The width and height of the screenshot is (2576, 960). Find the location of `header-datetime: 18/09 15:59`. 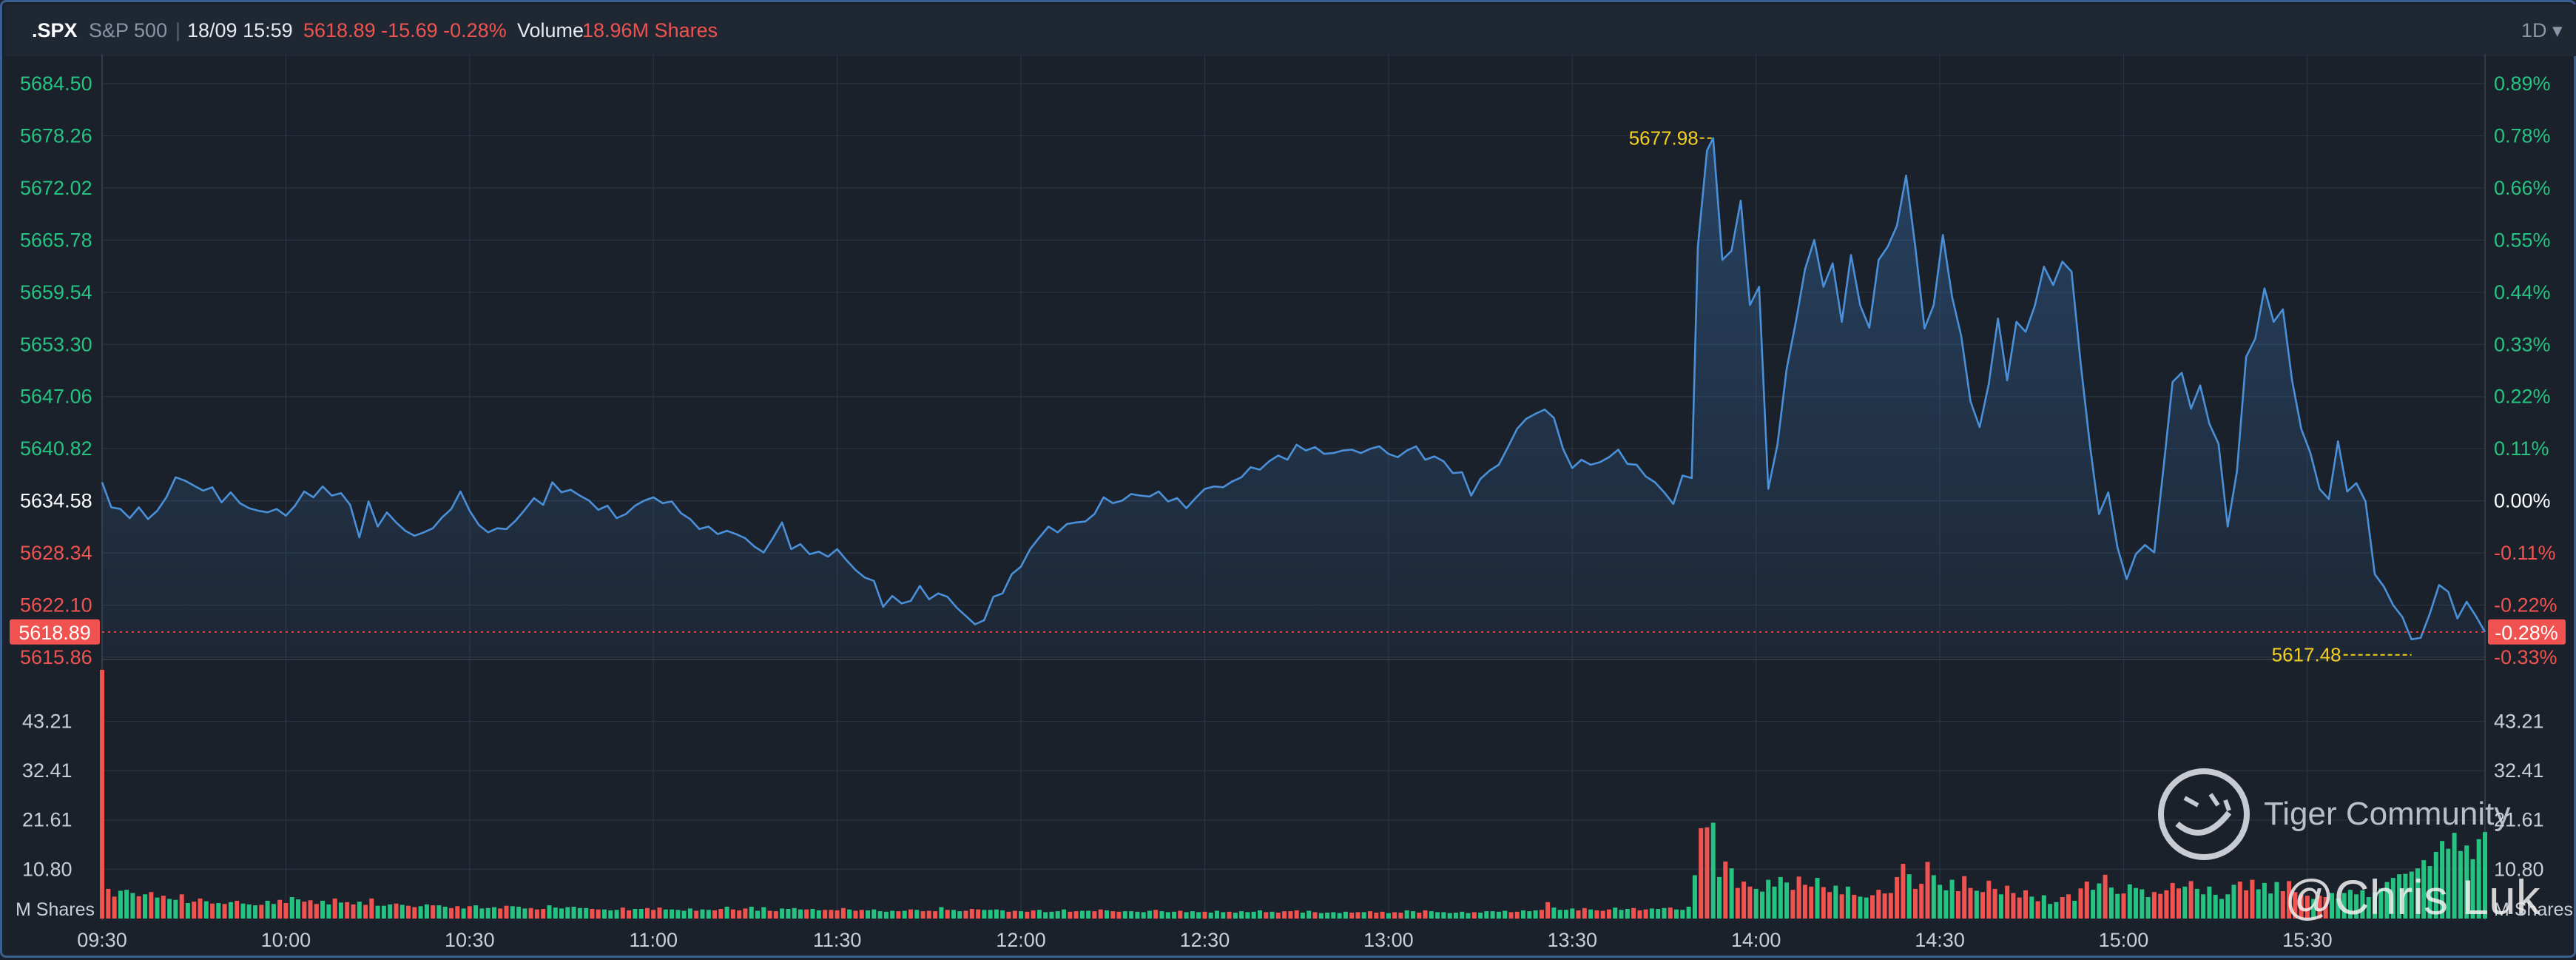

header-datetime: 18/09 15:59 is located at coordinates (240, 30).